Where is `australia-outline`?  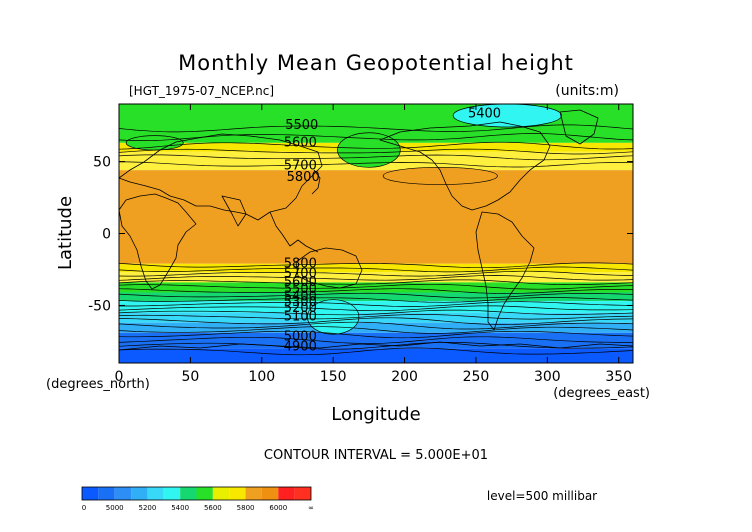 australia-outline is located at coordinates (329, 268).